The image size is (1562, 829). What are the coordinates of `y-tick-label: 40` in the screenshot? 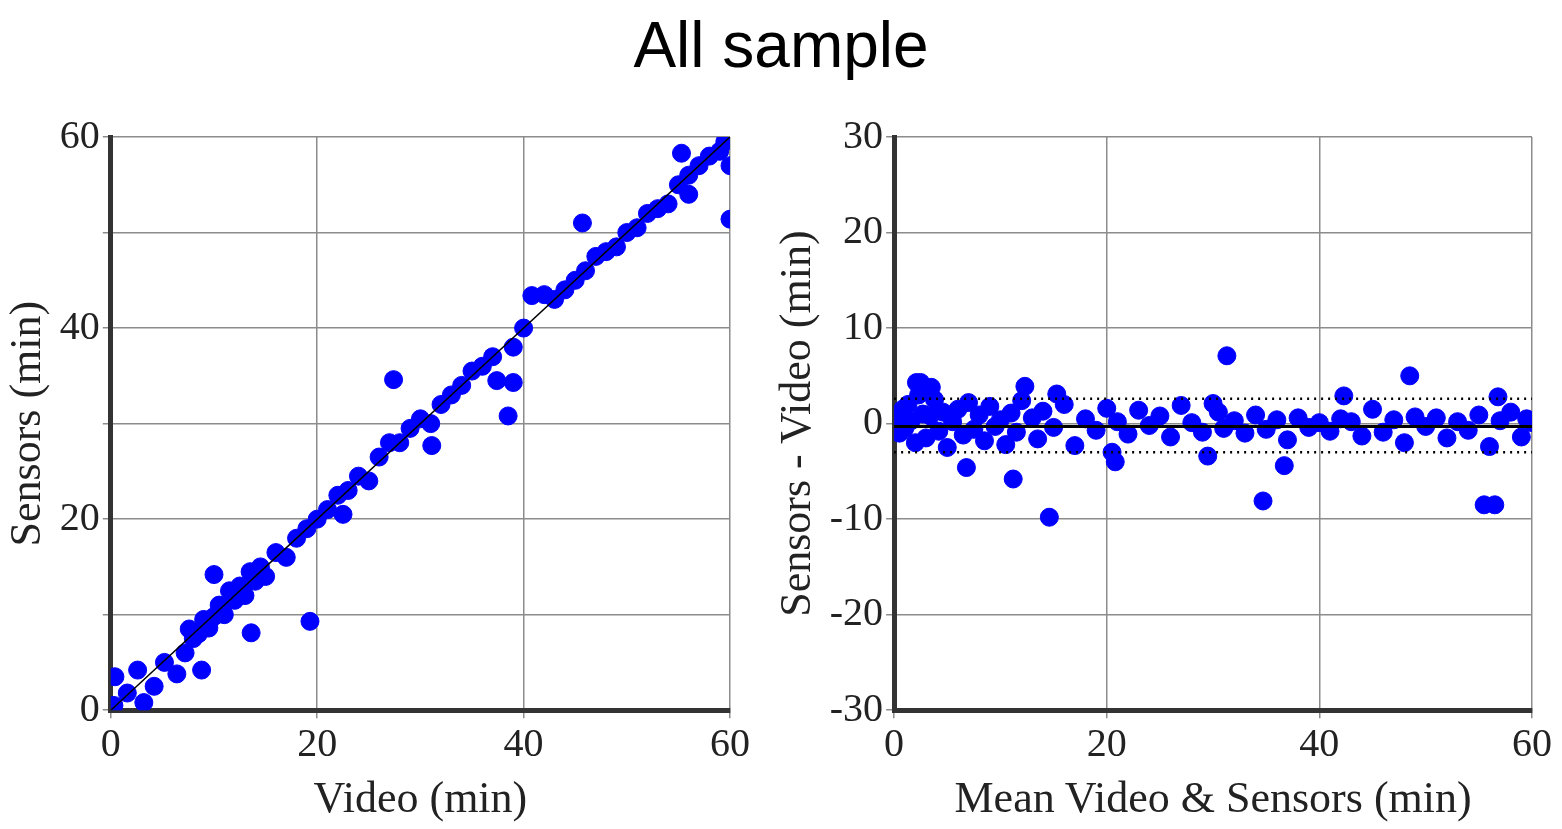 It's located at (79, 325).